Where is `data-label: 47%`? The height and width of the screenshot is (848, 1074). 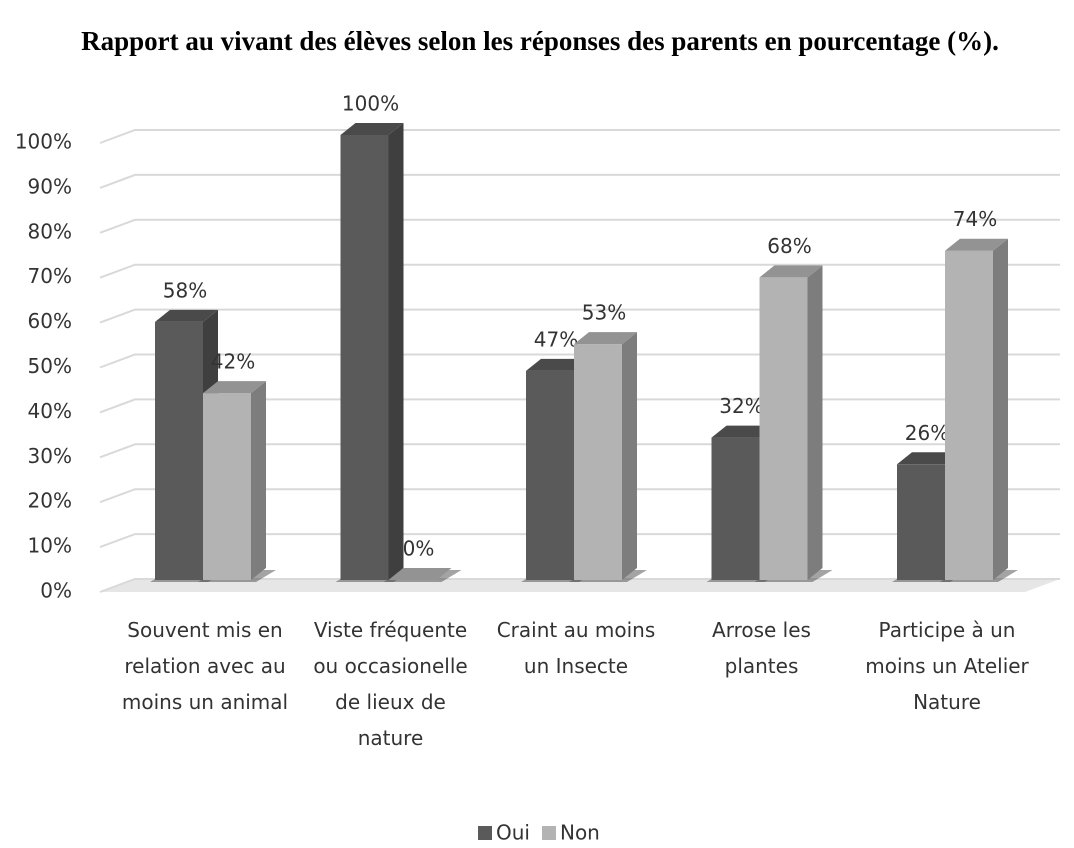
data-label: 47% is located at coordinates (556, 339).